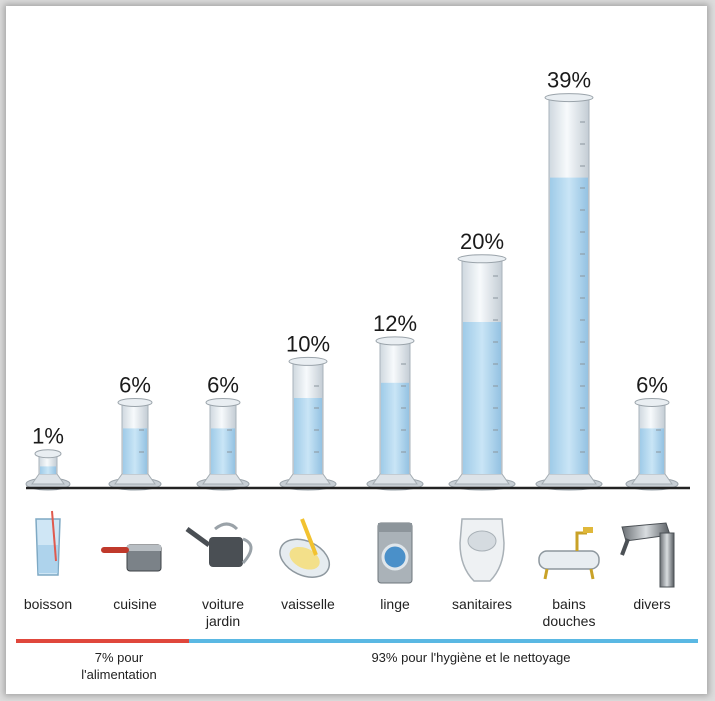 This screenshot has height=701, width=715. I want to click on washing-machine-icon, so click(395, 553).